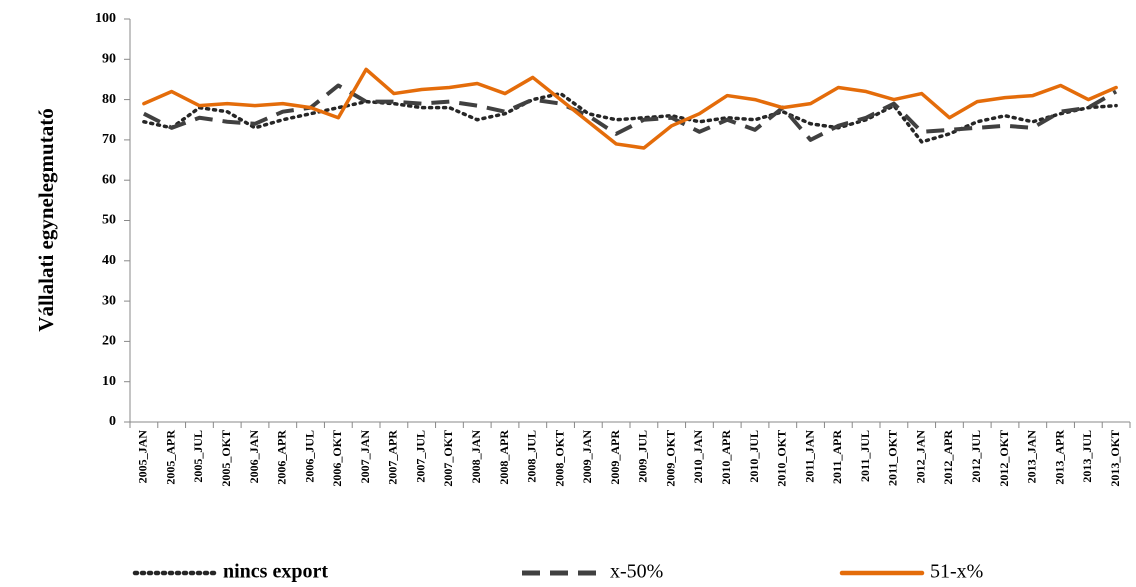 This screenshot has width=1136, height=587. Describe the element at coordinates (109, 381) in the screenshot. I see `y-tick-label: 10` at that location.